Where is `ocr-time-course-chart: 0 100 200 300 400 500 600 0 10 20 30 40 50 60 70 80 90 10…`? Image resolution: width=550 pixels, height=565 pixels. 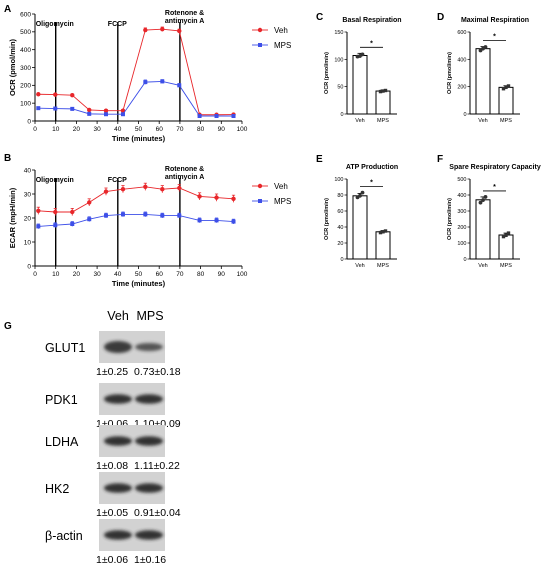 ocr-time-course-chart: 0 100 200 300 400 500 600 0 10 20 30 40 50 60 70 80 90 10… is located at coordinates (149, 76).